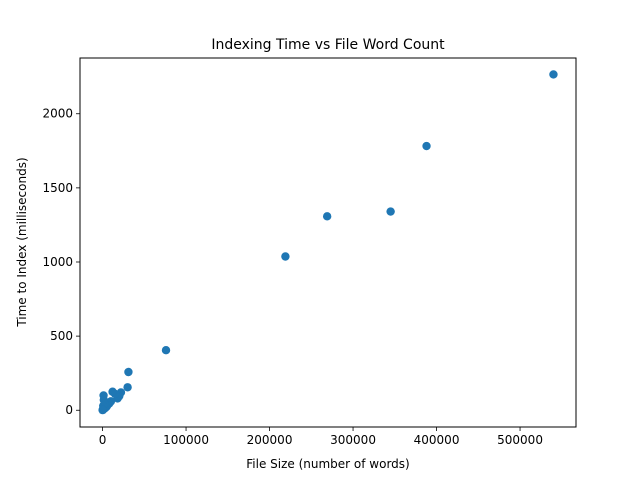 The image size is (640, 480). What do you see at coordinates (327, 464) in the screenshot?
I see `x-axis-label: File Size (number of words)` at bounding box center [327, 464].